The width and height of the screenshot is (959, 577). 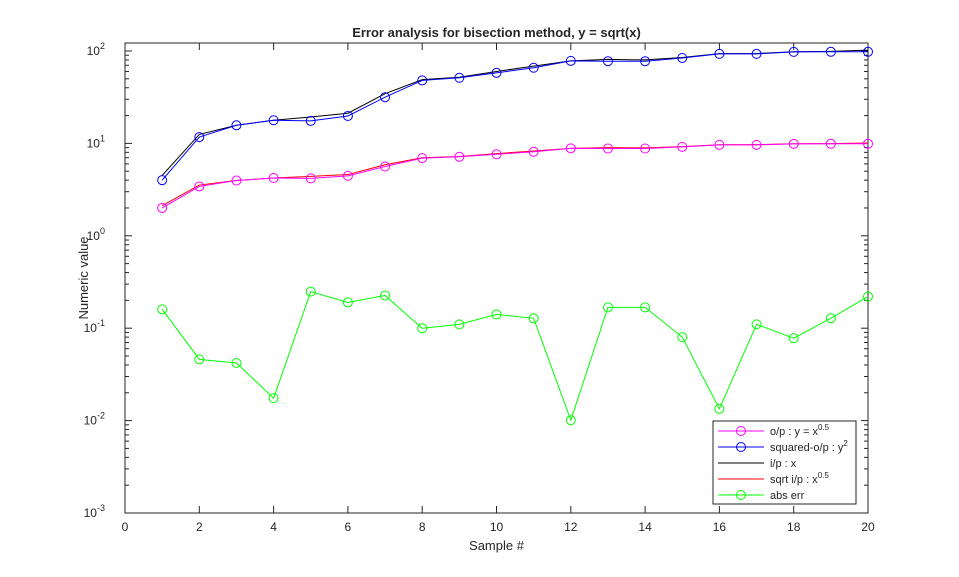 I want to click on legend-label: squared-o/p : y2, so click(x=809, y=446).